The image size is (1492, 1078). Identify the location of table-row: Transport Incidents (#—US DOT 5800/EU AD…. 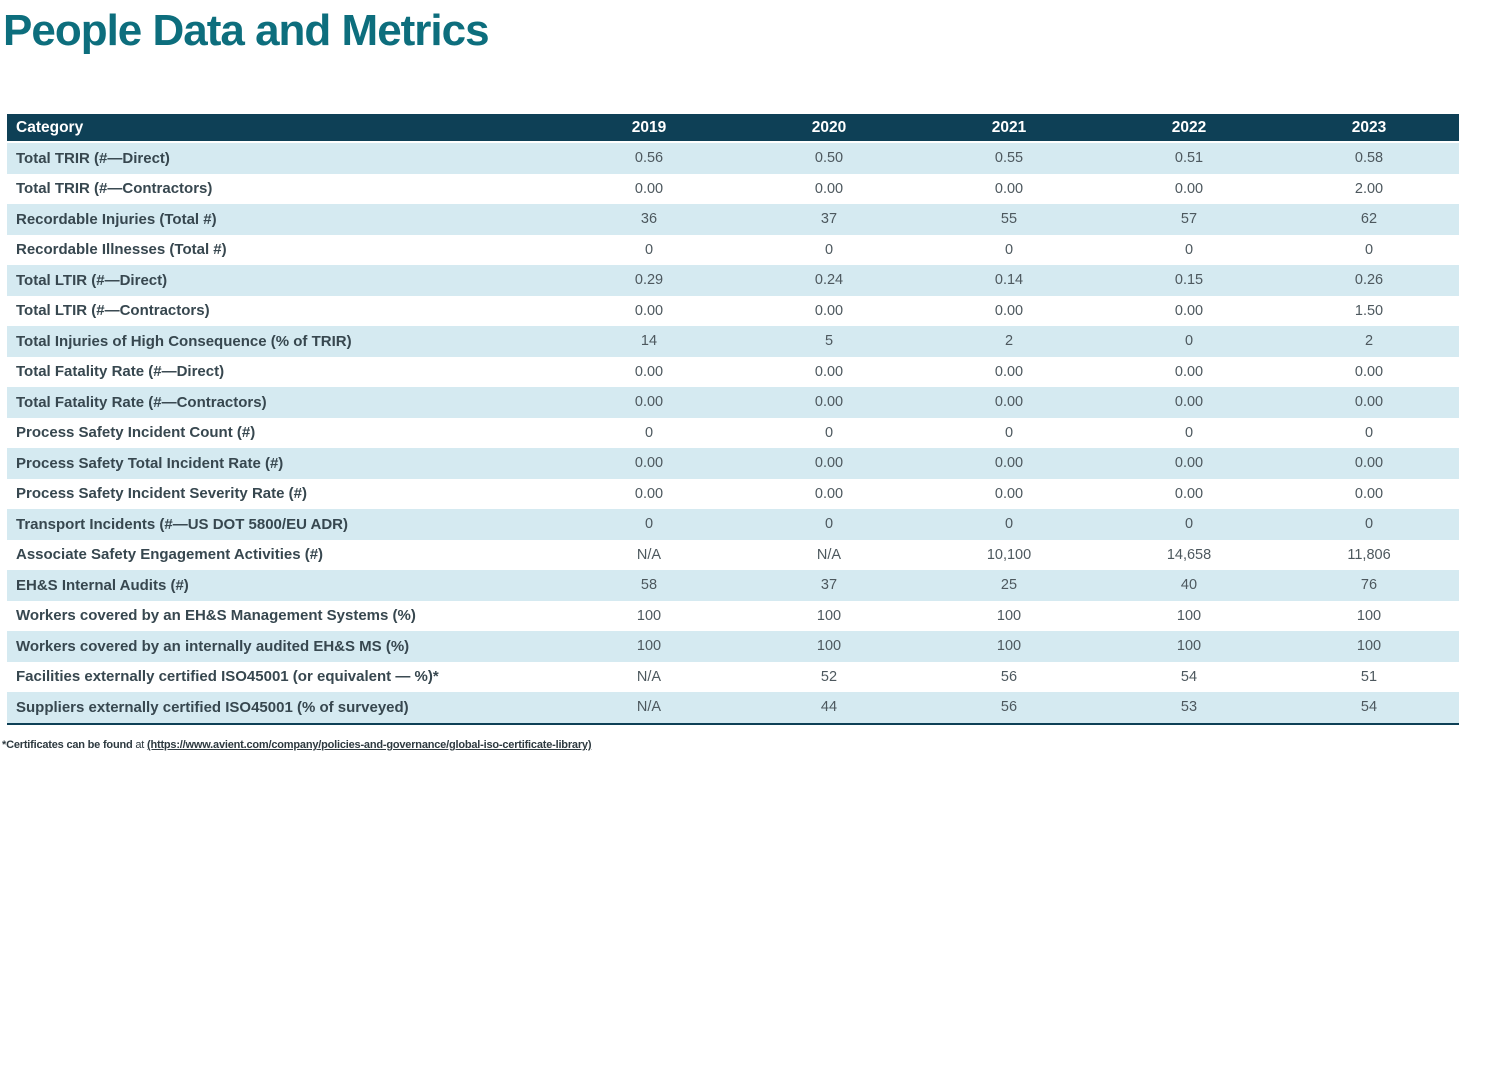
(733, 524).